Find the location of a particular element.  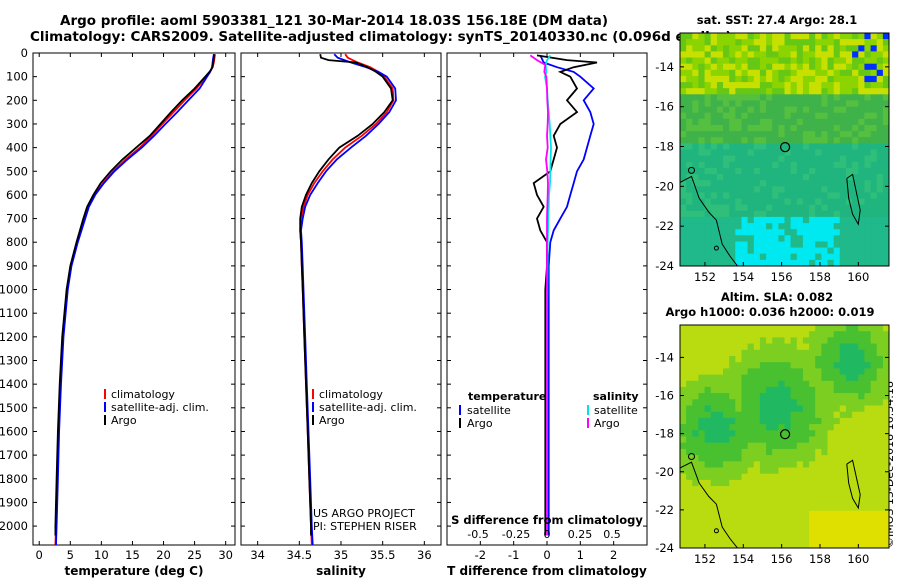

series-temperature-satellite is located at coordinates (567, 295).